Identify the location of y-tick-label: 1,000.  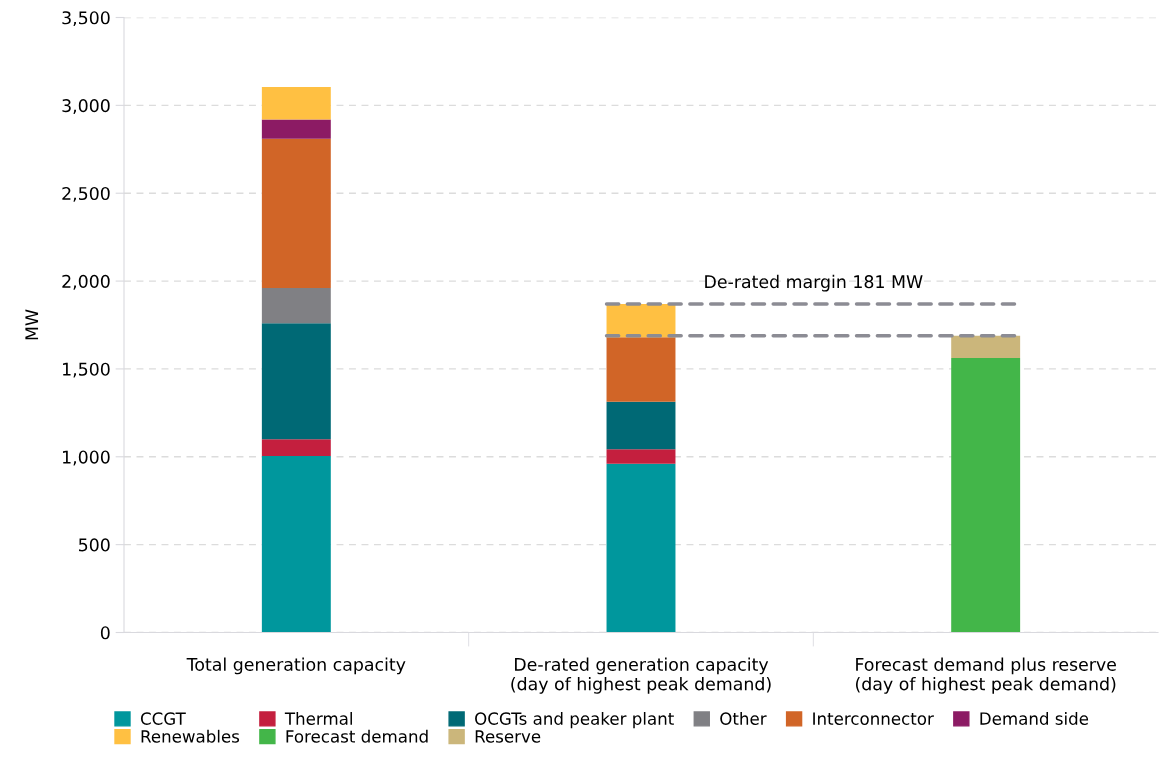
(86, 458).